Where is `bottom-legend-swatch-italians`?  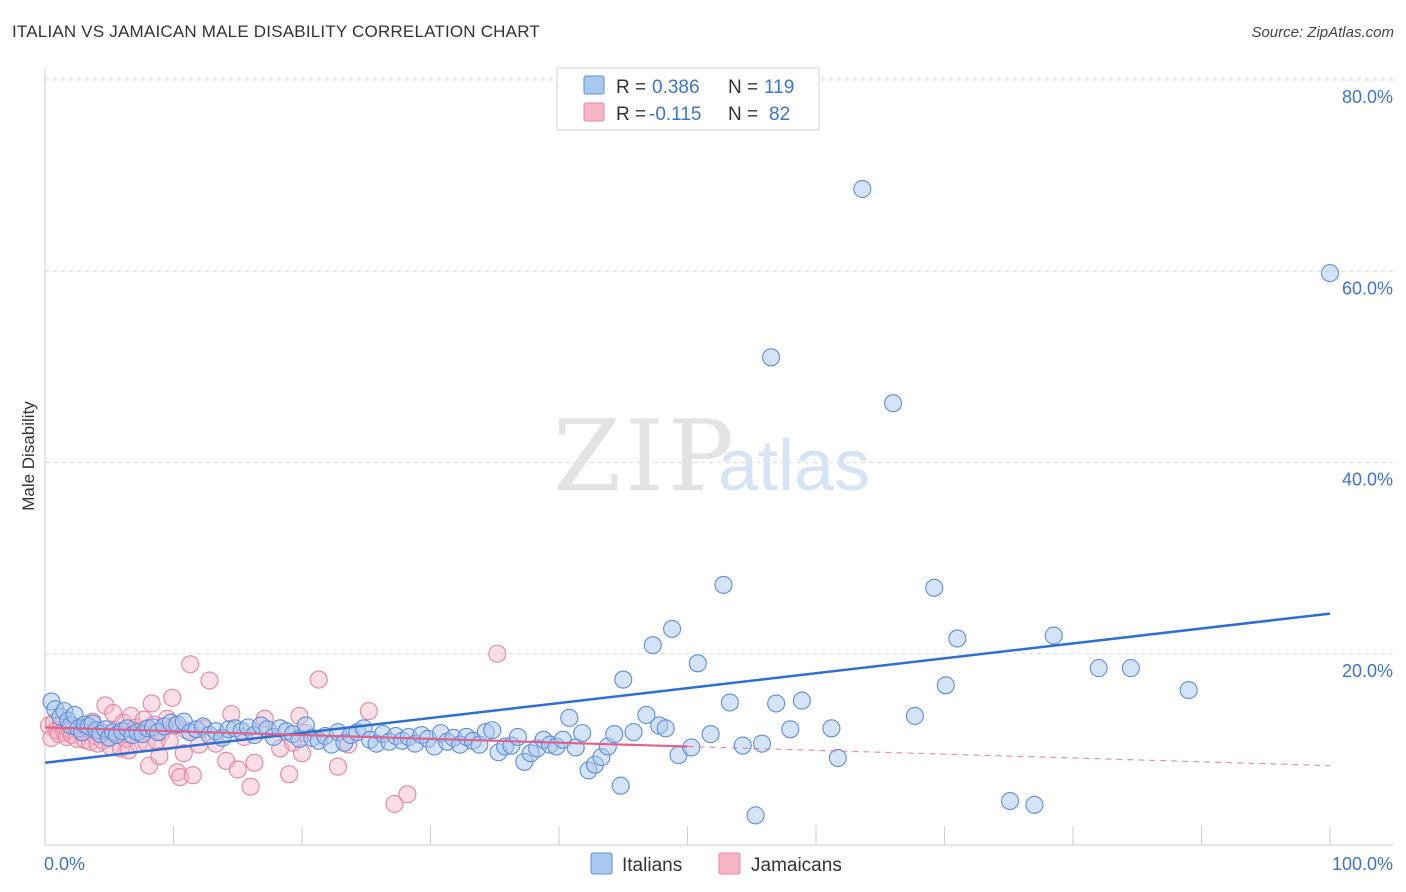 bottom-legend-swatch-italians is located at coordinates (601, 863).